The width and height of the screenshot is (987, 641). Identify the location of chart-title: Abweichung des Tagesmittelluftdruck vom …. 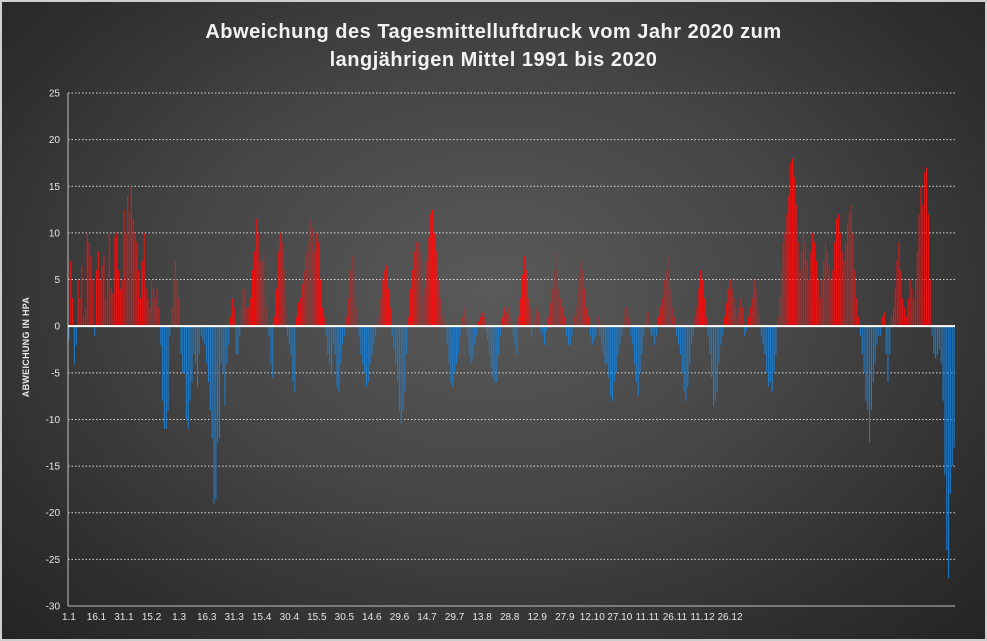
(493, 46).